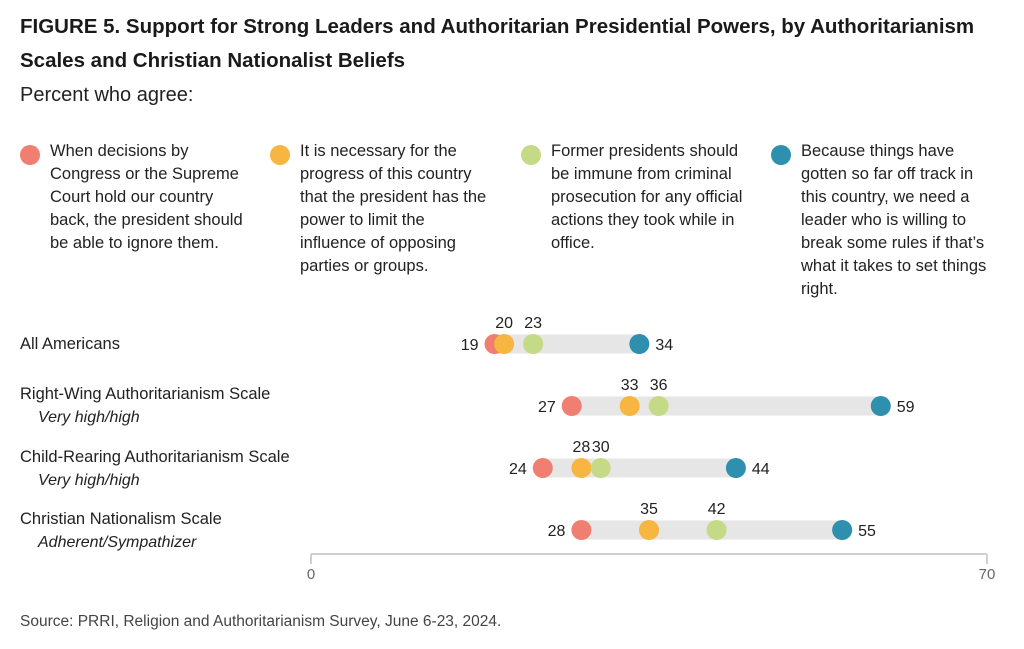 The height and width of the screenshot is (649, 1024). What do you see at coordinates (155, 457) in the screenshot?
I see `row-label-cra: Child-Rearing Authoritarianism Scale` at bounding box center [155, 457].